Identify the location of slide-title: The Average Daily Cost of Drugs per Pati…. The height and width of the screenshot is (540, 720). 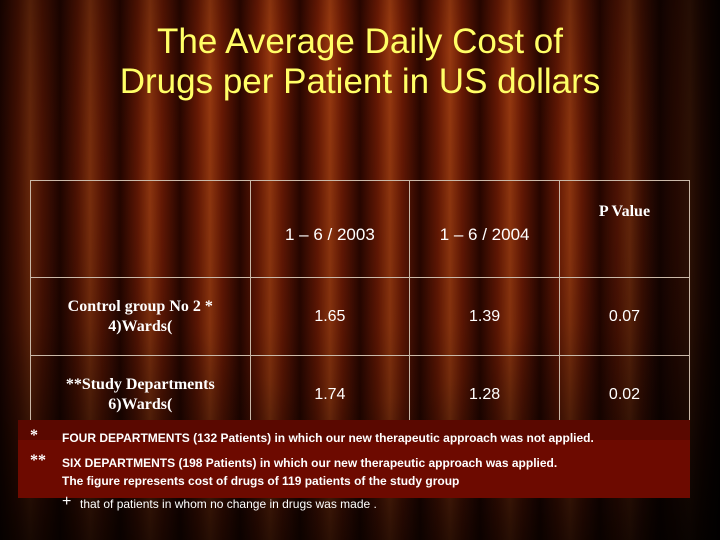
(360, 62).